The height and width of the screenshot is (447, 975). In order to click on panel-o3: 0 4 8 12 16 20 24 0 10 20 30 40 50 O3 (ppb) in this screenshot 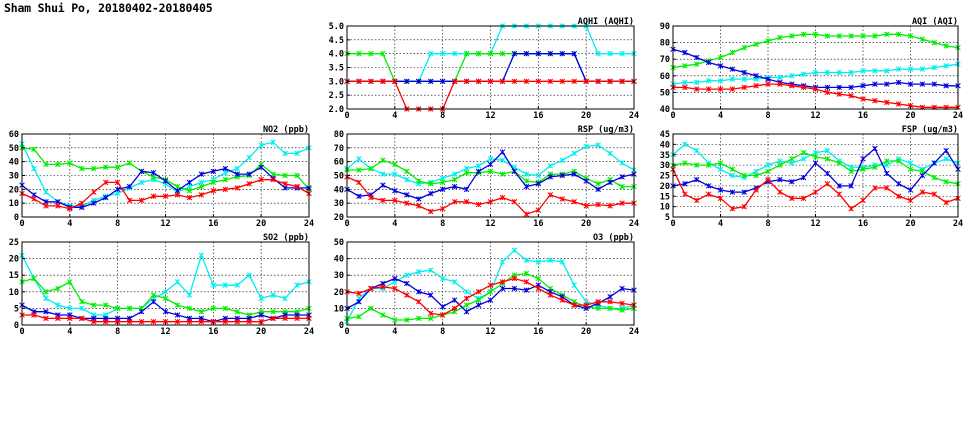, I will do `click(486, 285)`.